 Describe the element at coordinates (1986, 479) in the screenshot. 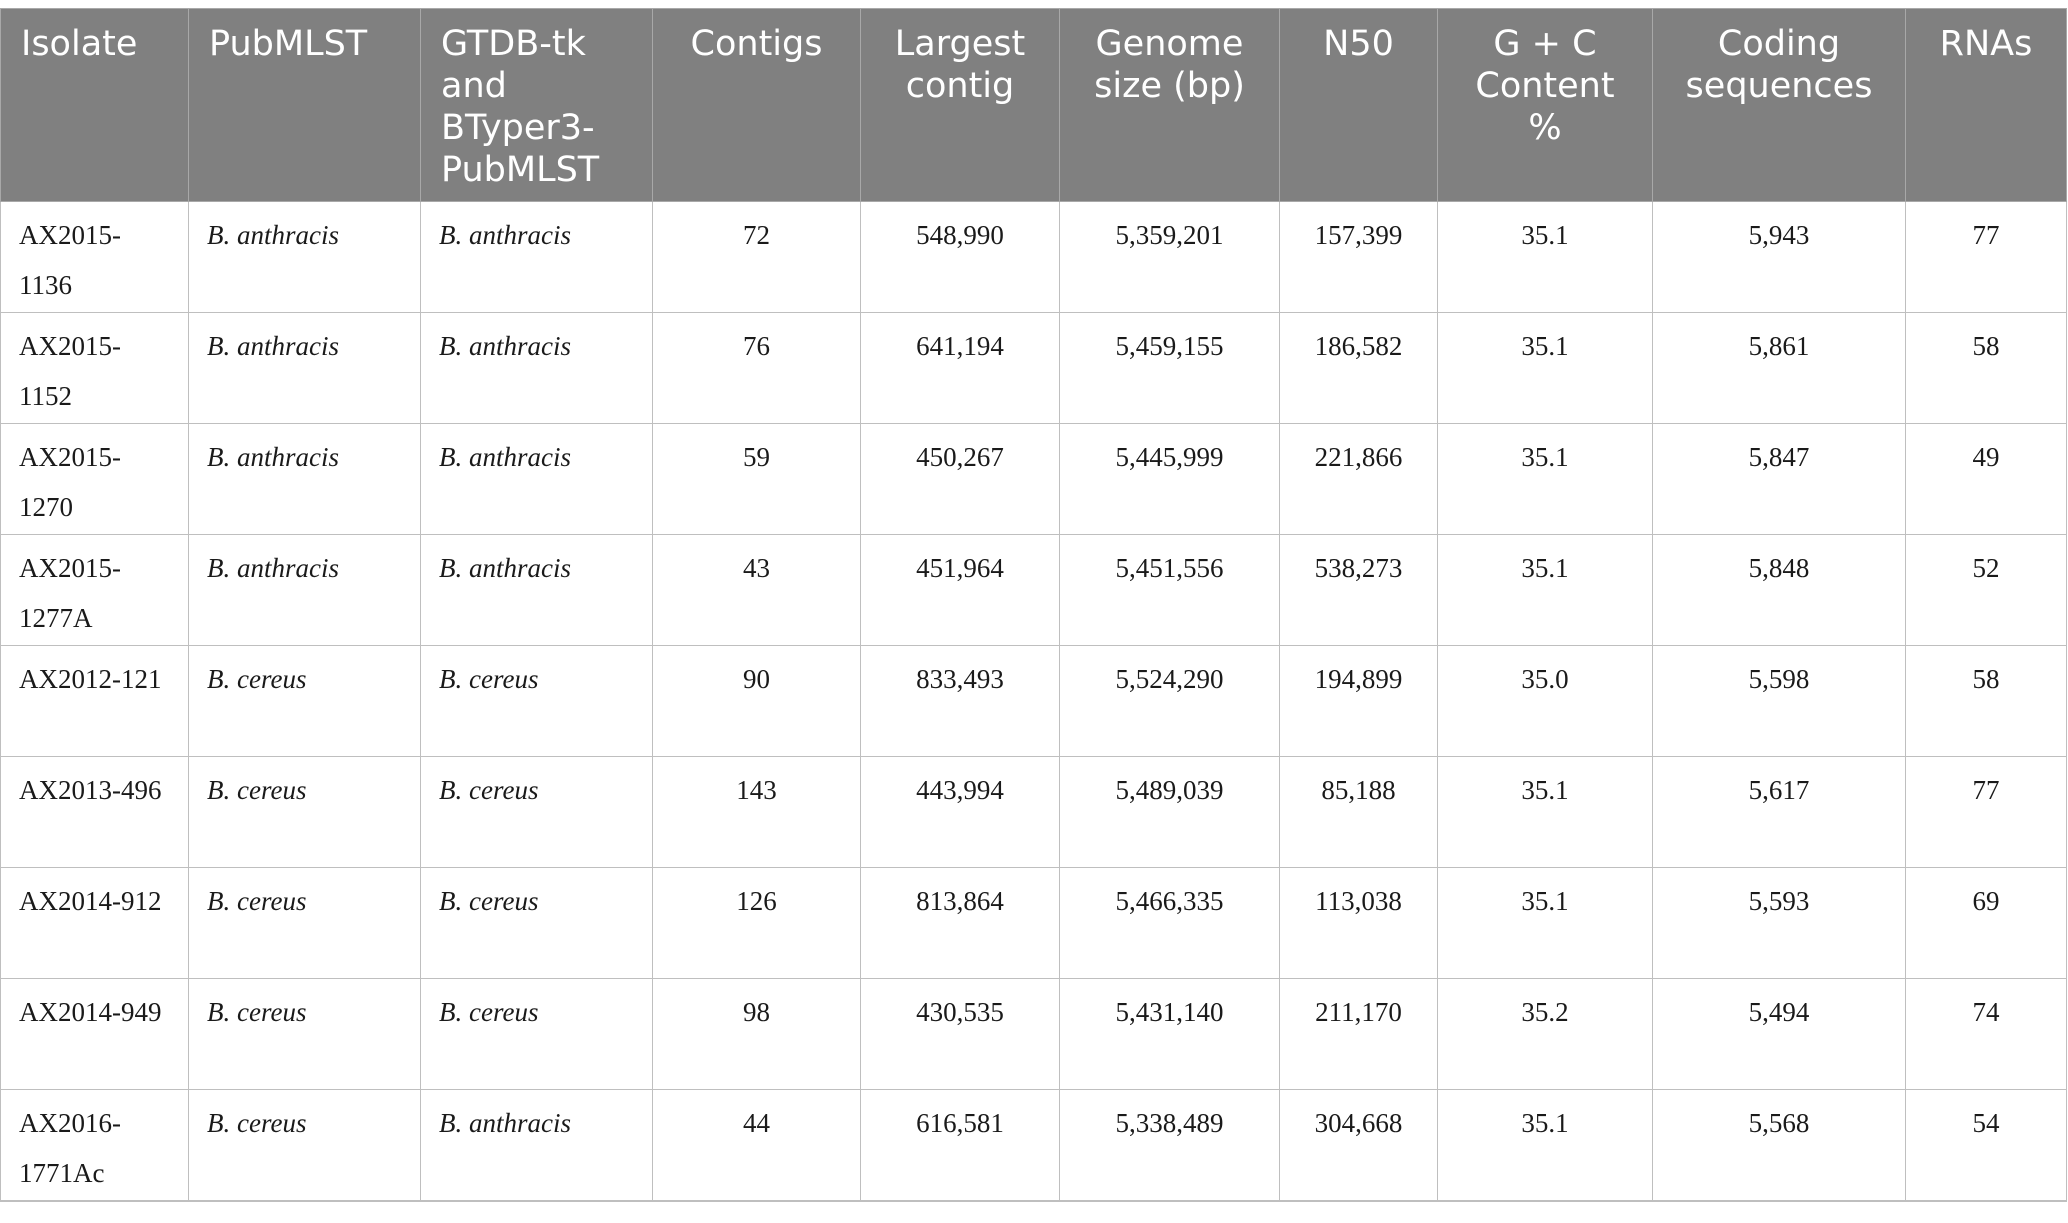

I see `cell-rnas: 49` at that location.